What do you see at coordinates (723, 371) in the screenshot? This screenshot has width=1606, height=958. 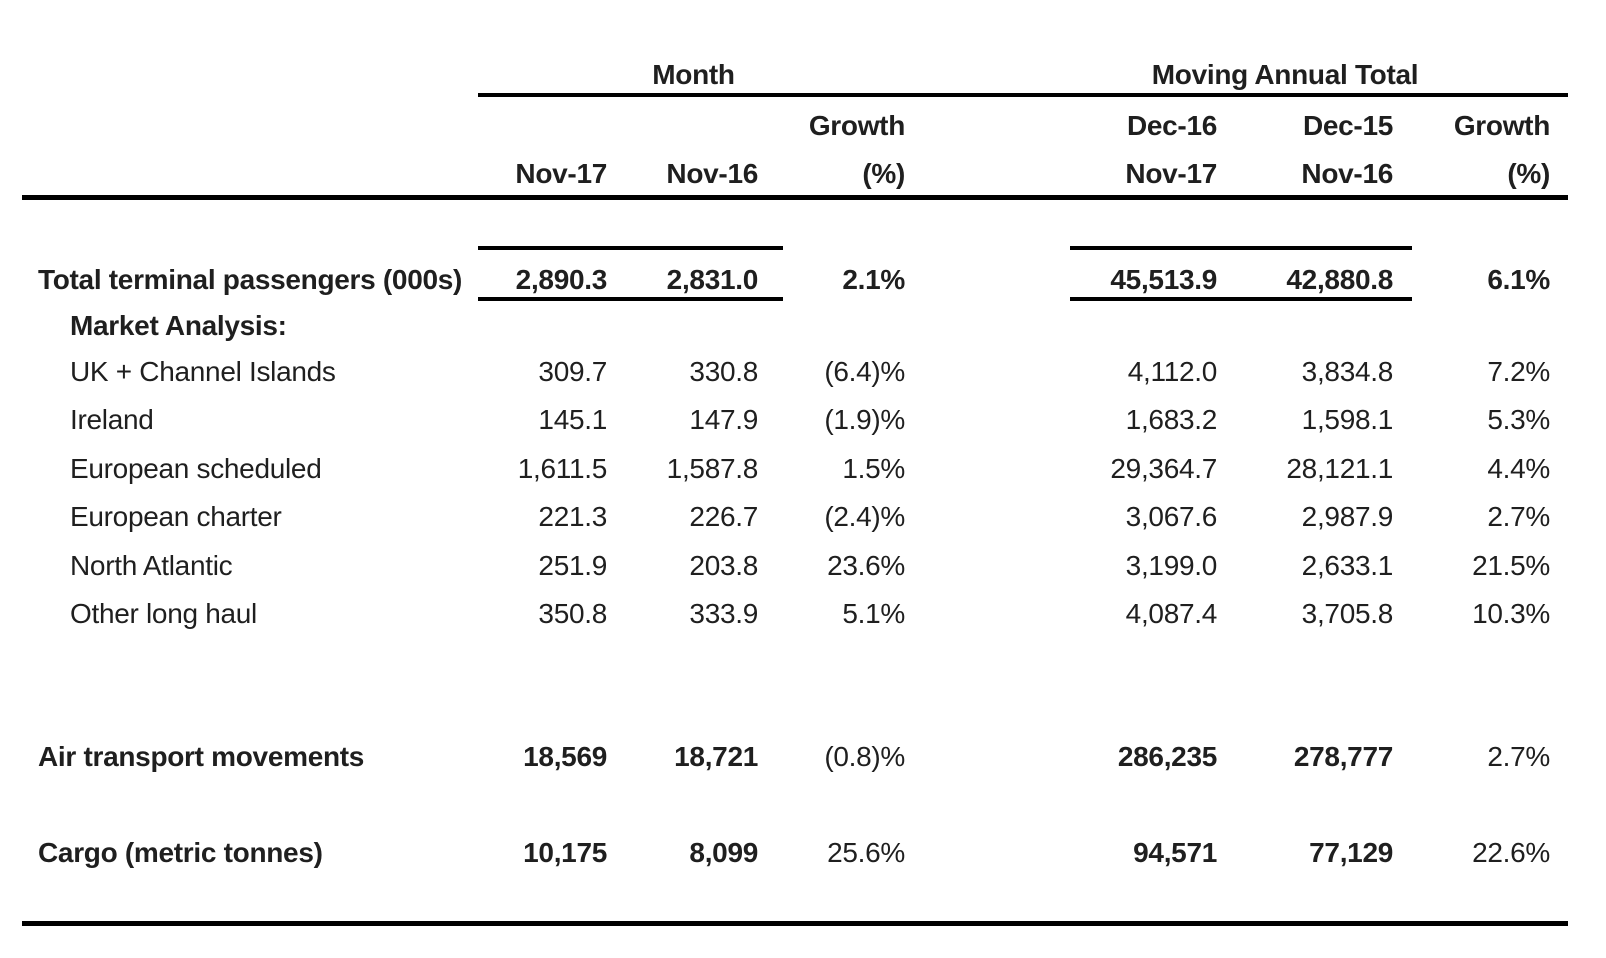 I see `cell-month-prev: 330.8` at bounding box center [723, 371].